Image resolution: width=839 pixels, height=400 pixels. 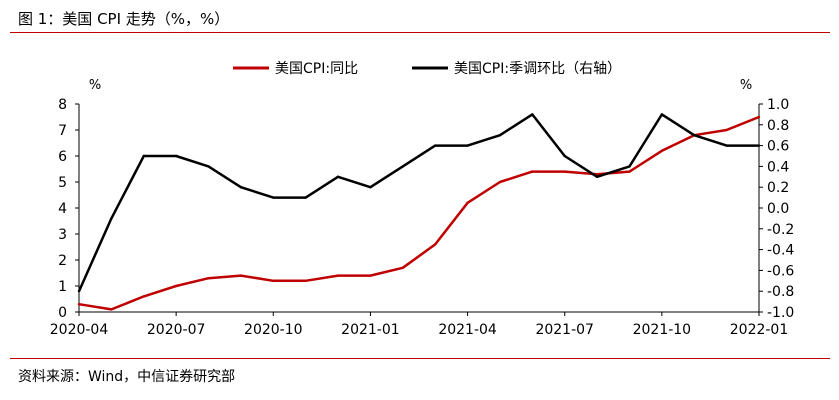 I want to click on y-left-tick-label: 7, so click(x=62, y=131).